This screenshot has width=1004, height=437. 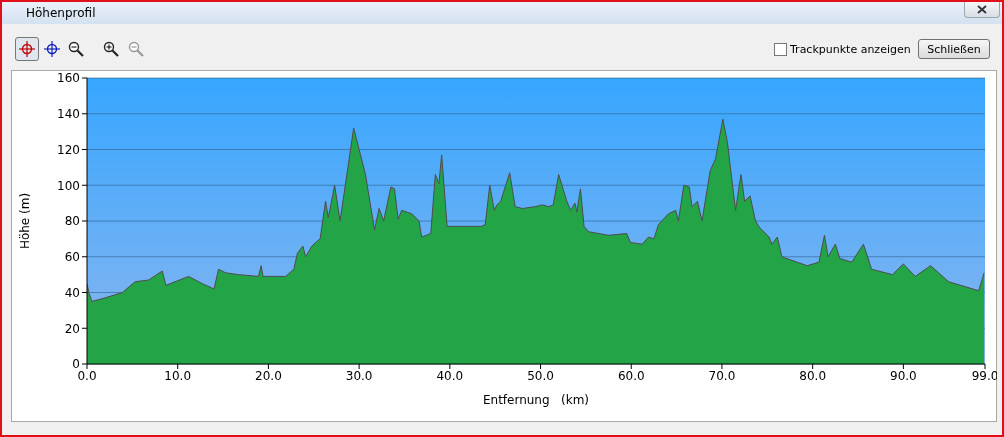 I want to click on y-tick-label: 60, so click(x=72, y=257).